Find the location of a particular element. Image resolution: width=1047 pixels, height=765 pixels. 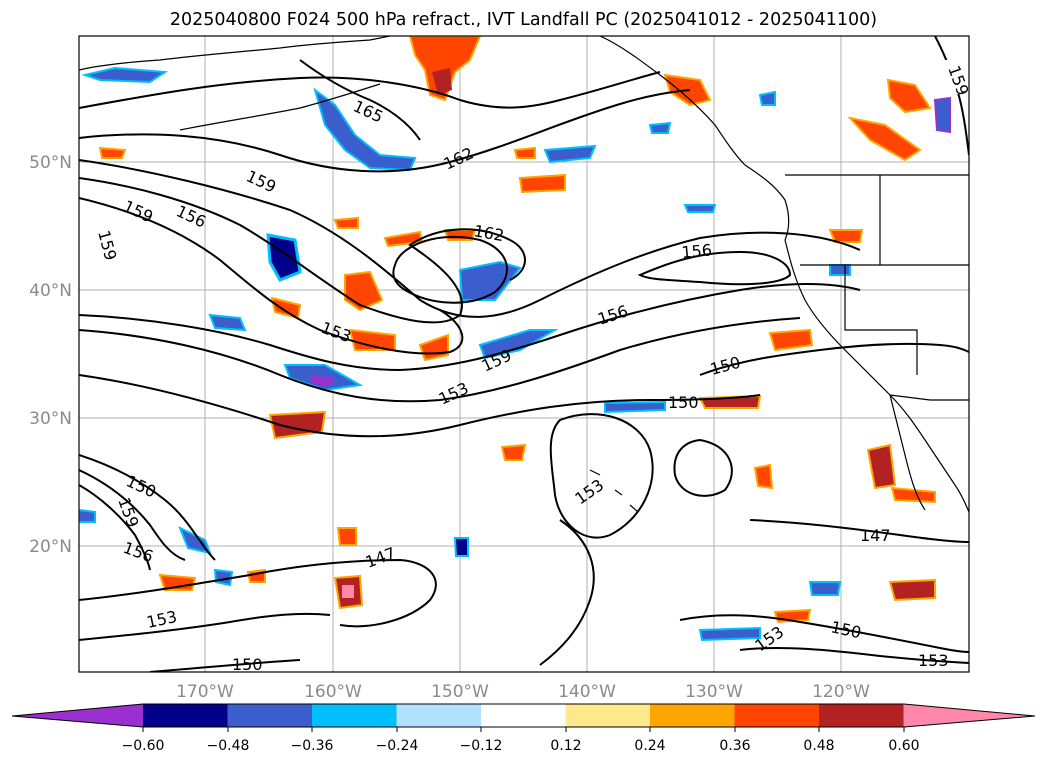

colorbar-extend-low is located at coordinates (77, 715).